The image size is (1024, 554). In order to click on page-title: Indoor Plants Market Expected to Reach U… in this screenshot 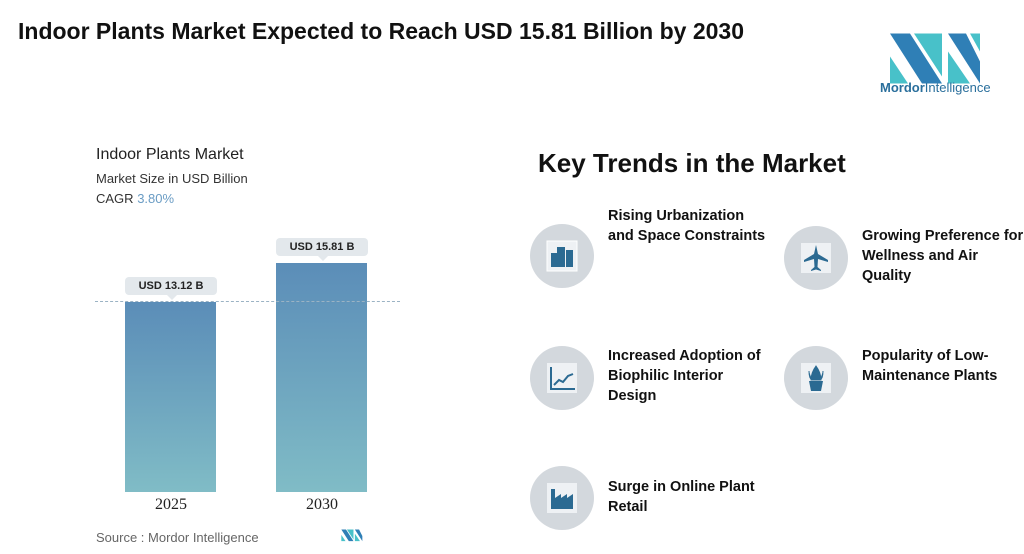, I will do `click(381, 31)`.